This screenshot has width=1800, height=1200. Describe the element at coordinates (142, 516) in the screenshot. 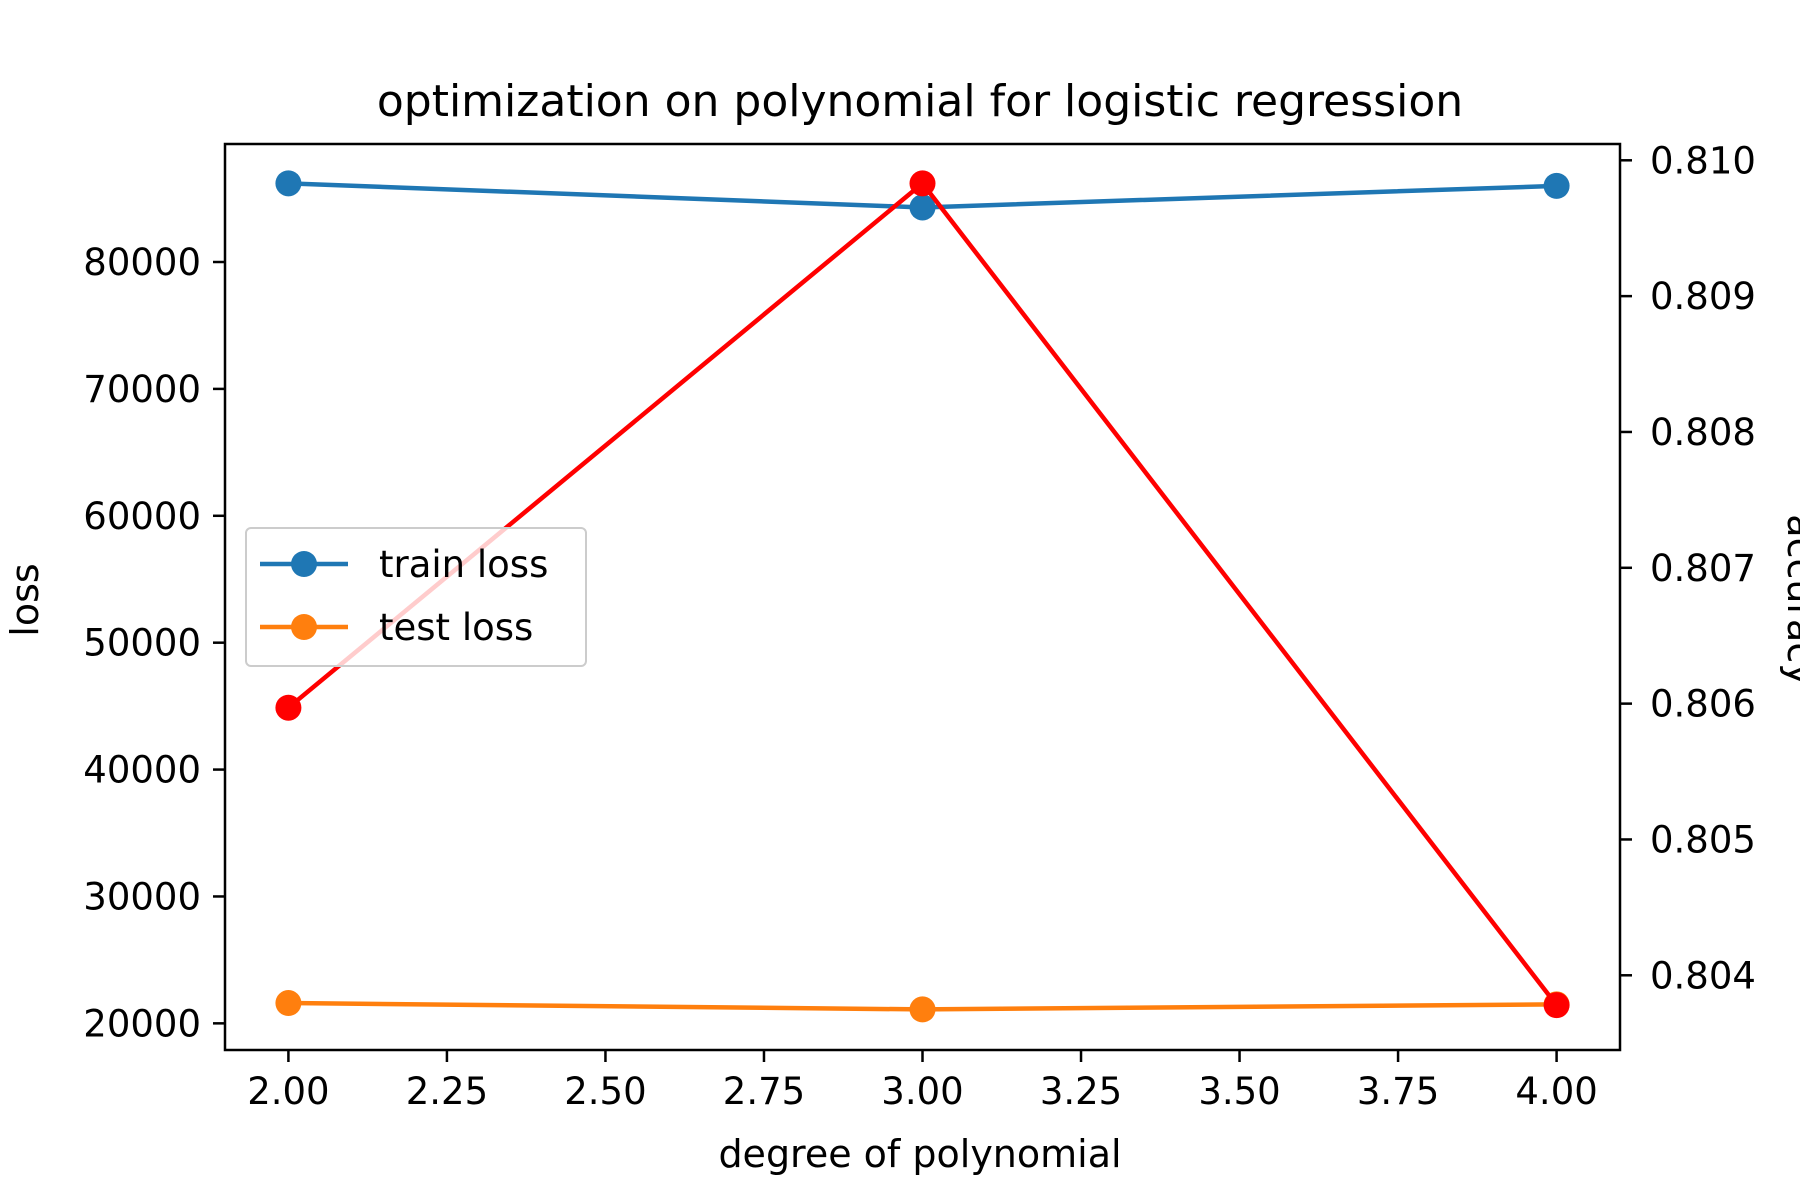

I see `y-tick-label: 60000` at that location.